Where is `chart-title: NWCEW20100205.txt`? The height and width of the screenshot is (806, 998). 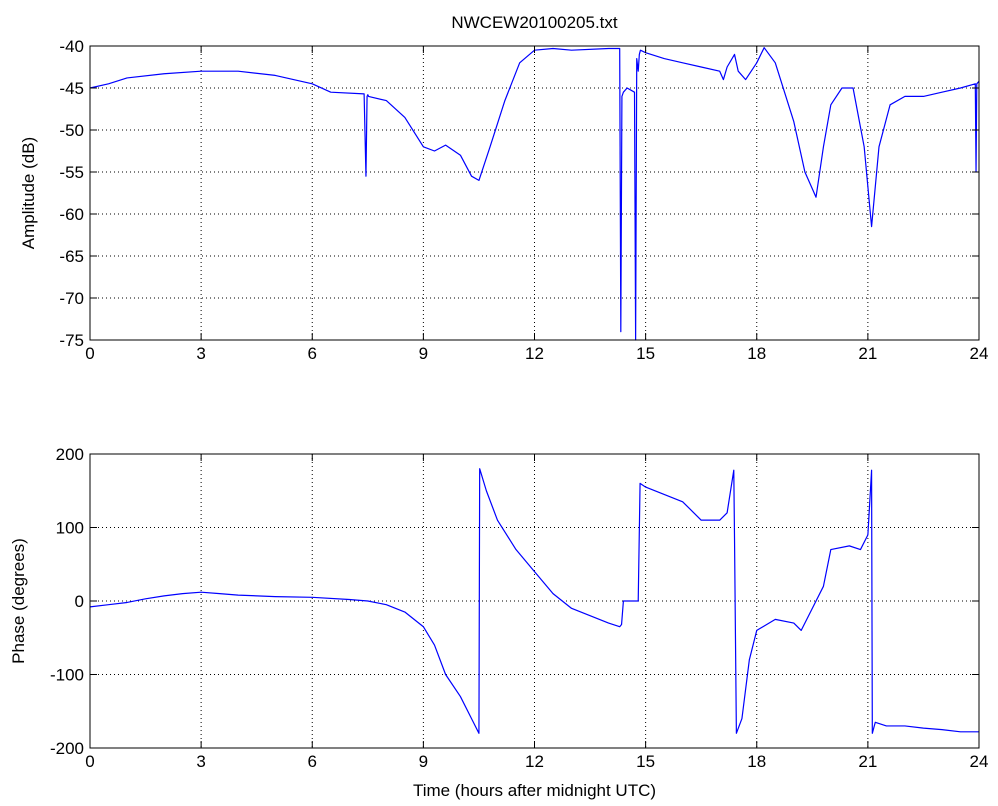 chart-title: NWCEW20100205.txt is located at coordinates (534, 22).